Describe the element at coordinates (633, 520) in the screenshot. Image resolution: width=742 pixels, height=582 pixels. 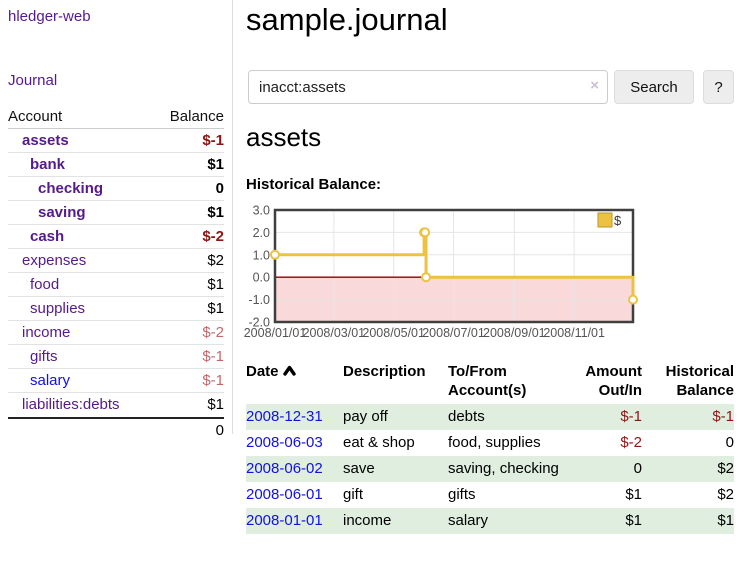
I see `transaction-amount-text: $1` at that location.